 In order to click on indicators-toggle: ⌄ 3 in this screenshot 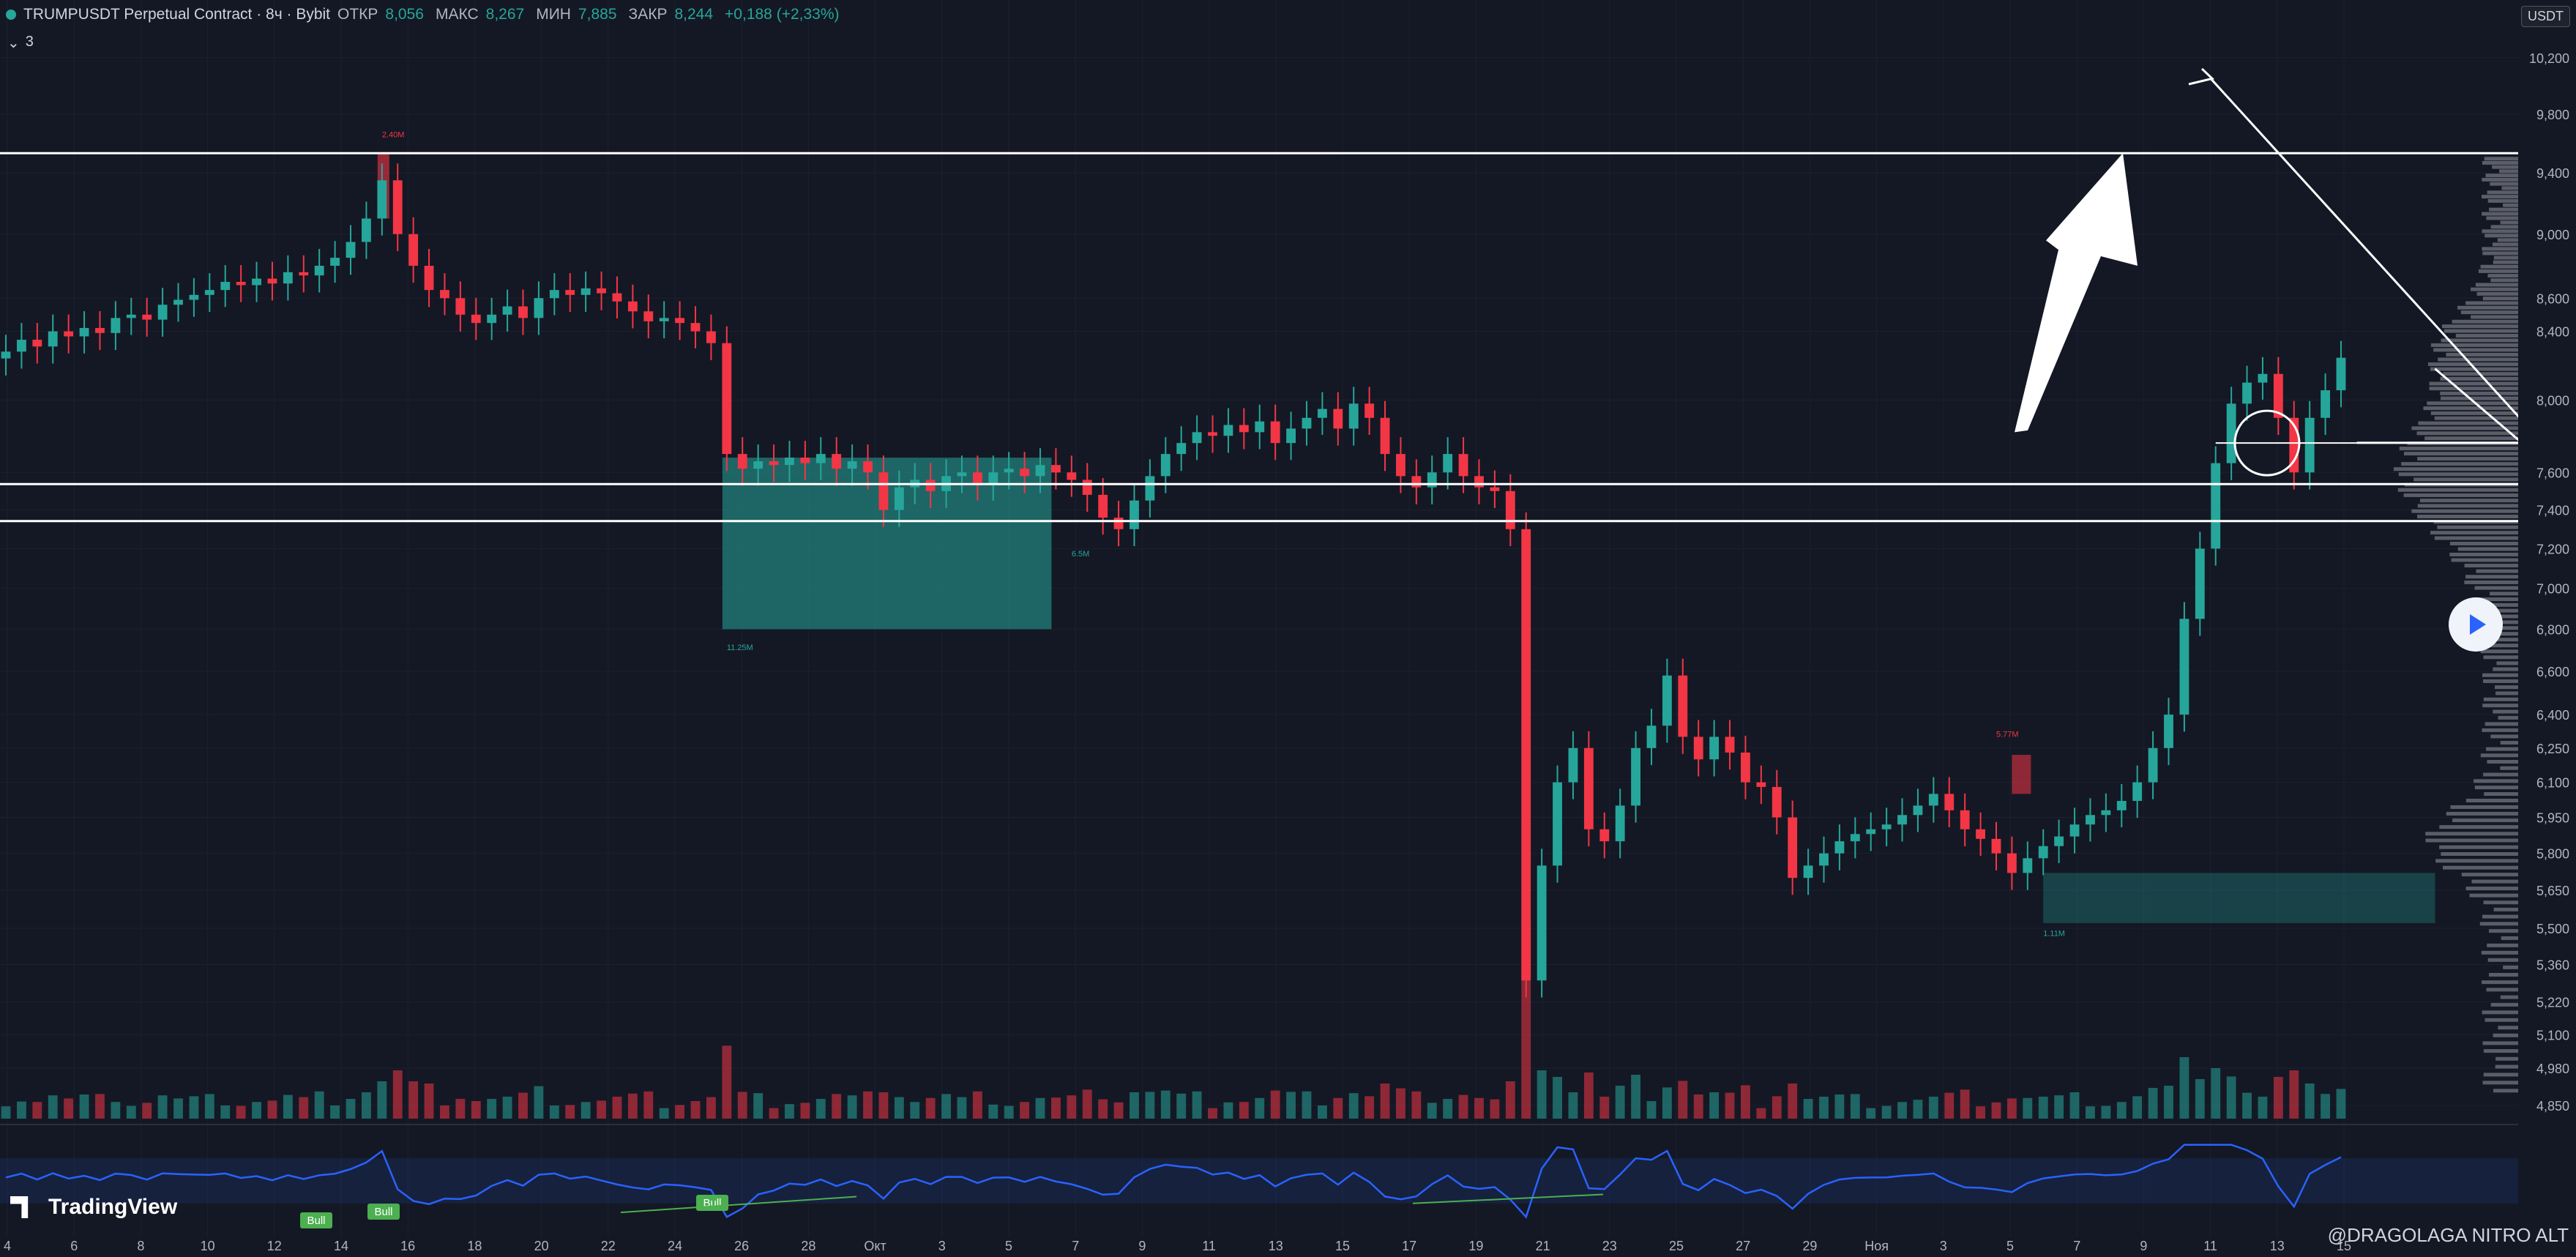, I will do `click(20, 43)`.